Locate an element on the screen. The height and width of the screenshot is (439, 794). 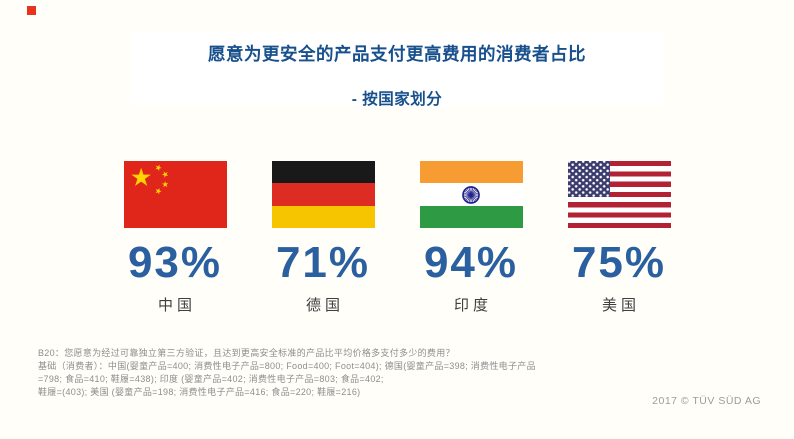
germany-gold-band is located at coordinates (323, 216).